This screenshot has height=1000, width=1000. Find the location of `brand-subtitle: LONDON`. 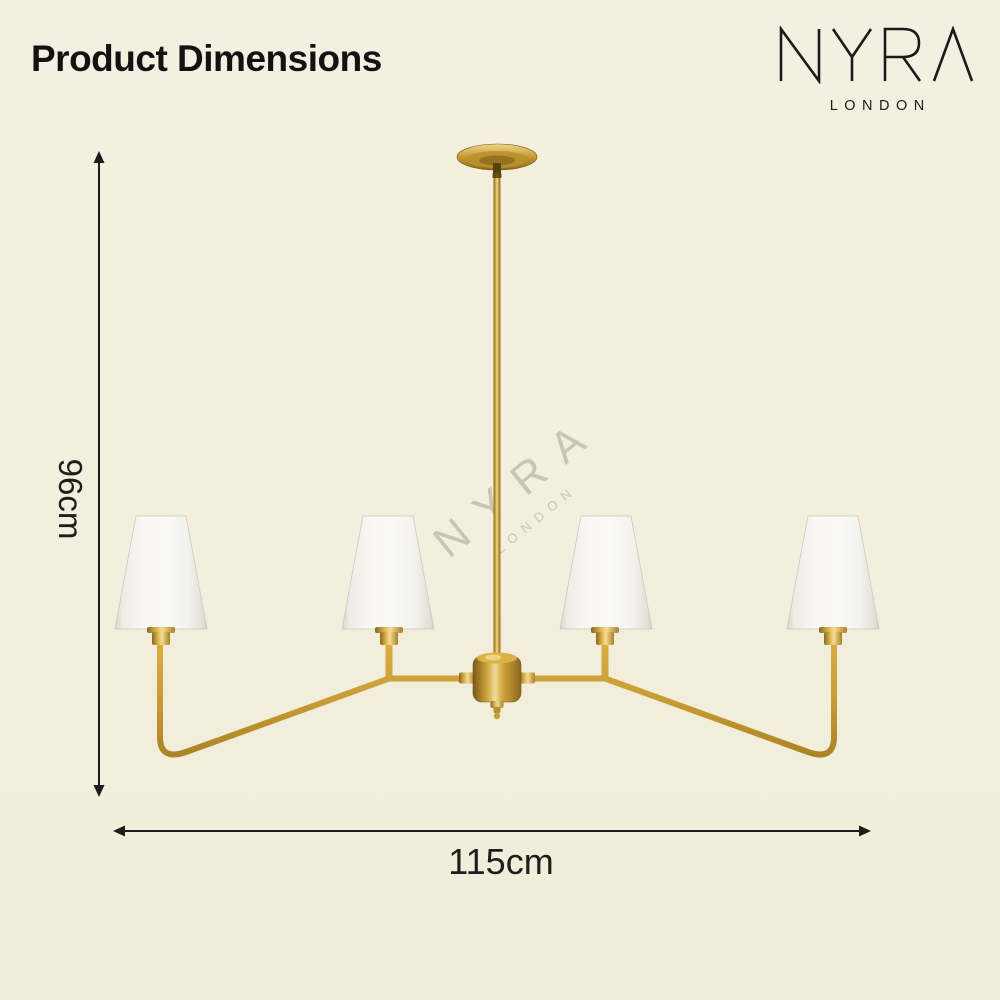

brand-subtitle: LONDON is located at coordinates (880, 106).